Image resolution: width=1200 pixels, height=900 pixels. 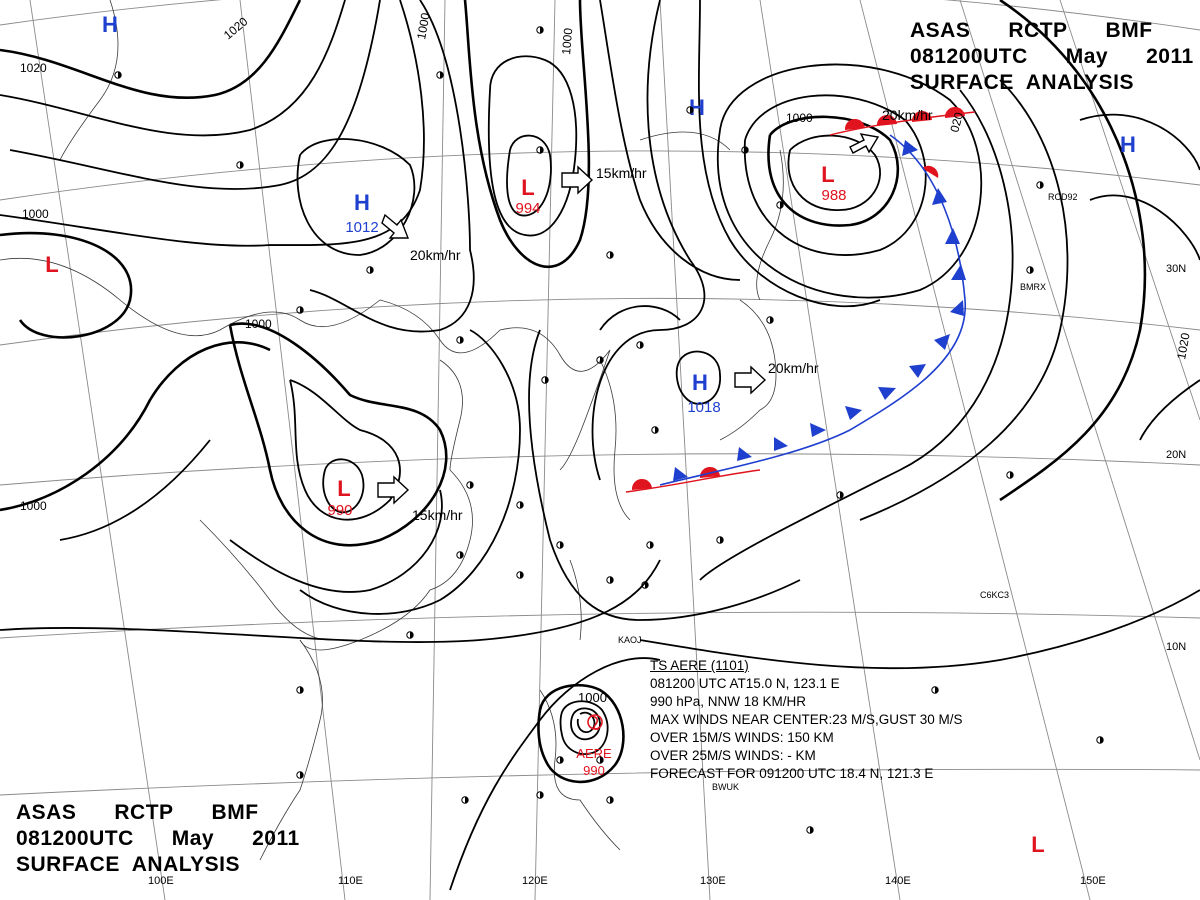 I want to click on latitude-label: 30N, so click(x=1176, y=269).